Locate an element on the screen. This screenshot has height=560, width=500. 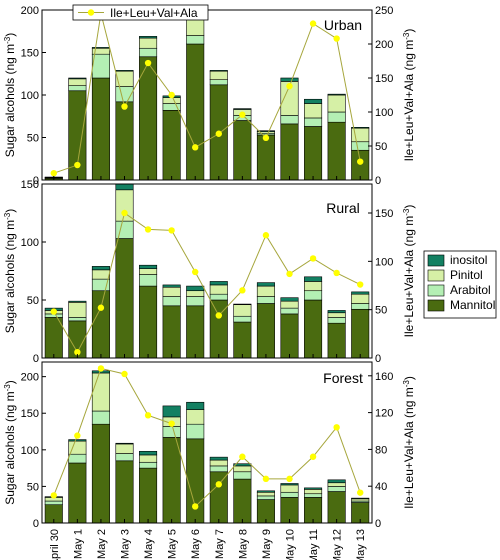
line-legend-frame is located at coordinates (140, 12).